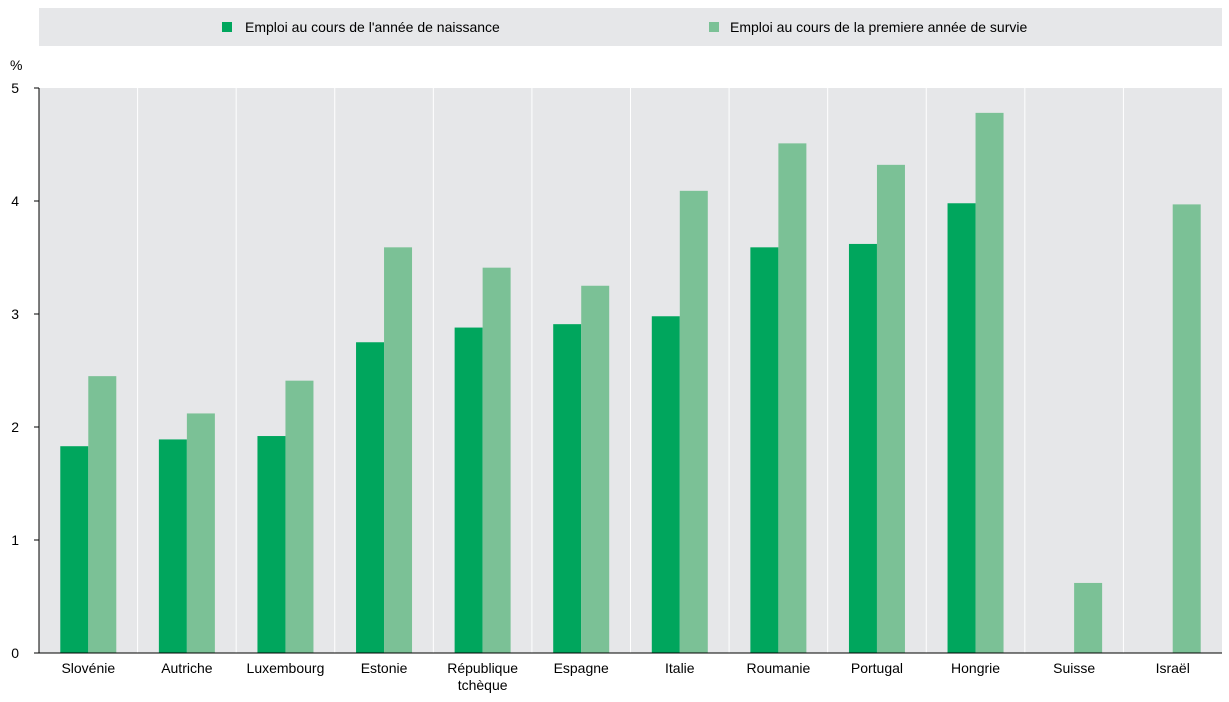 Image resolution: width=1229 pixels, height=702 pixels. Describe the element at coordinates (1173, 668) in the screenshot. I see `x-tick-label: Israël` at that location.